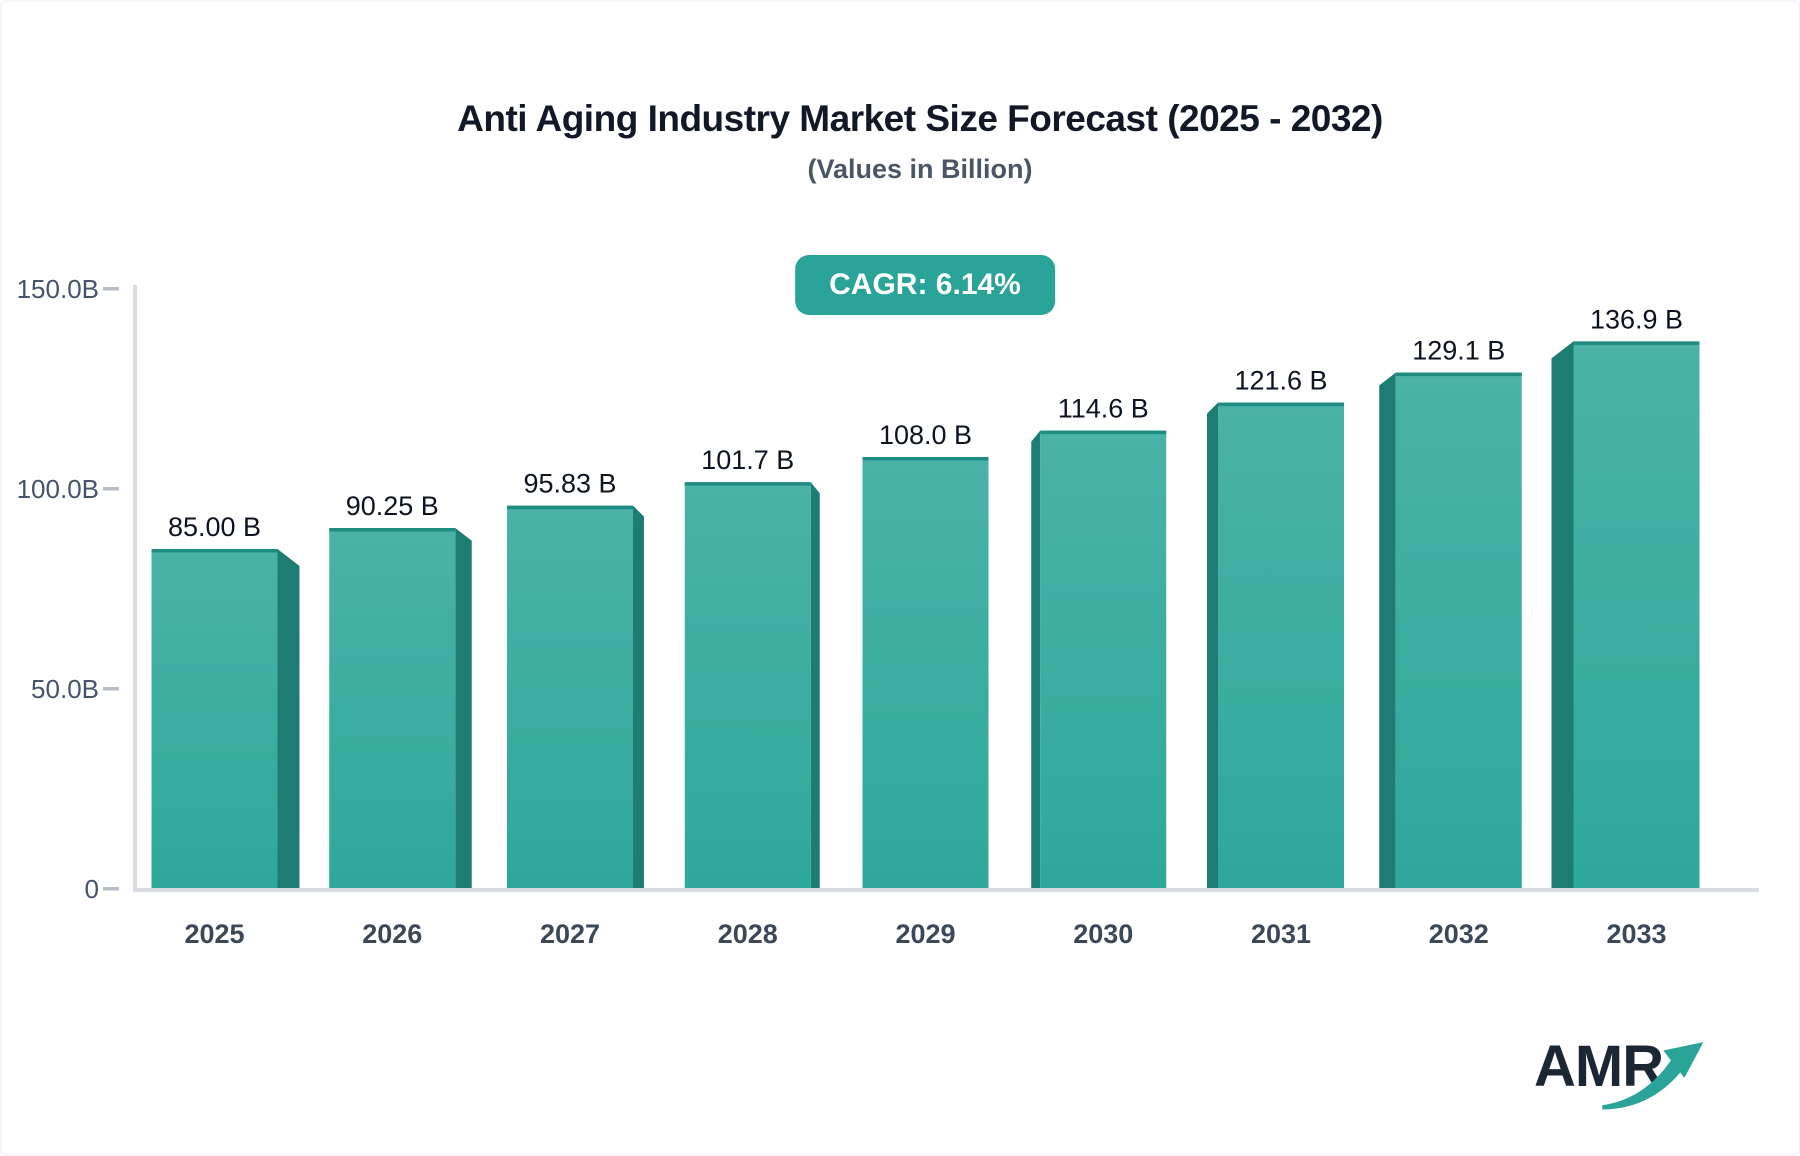 The image size is (1800, 1156). I want to click on x-axis-line, so click(946, 890).